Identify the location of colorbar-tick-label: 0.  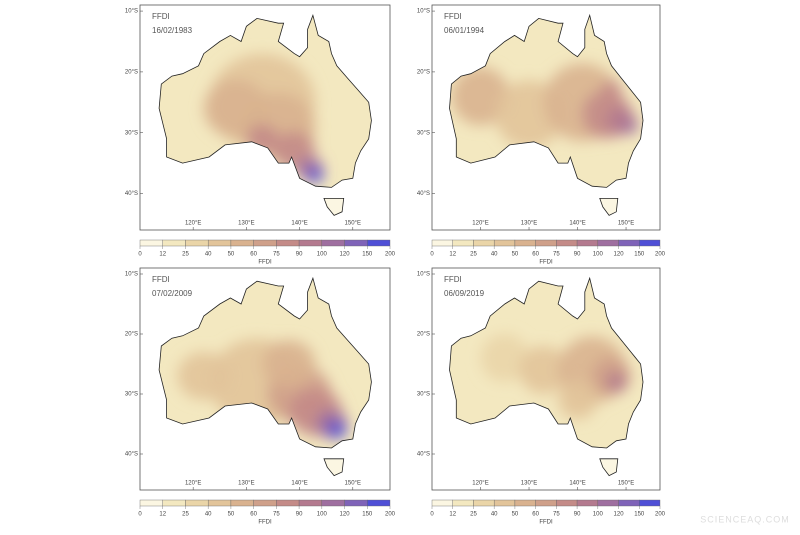
(140, 255).